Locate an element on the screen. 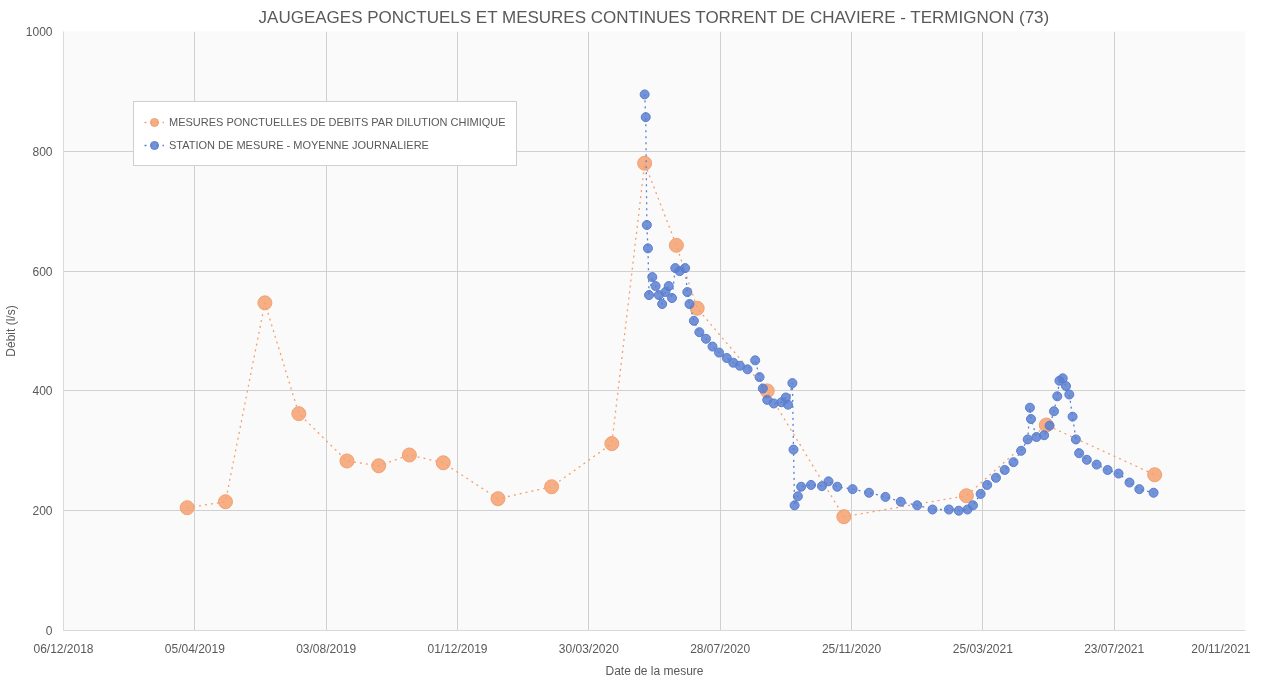 The width and height of the screenshot is (1263, 687). x-tick-label: 28/07/2020 is located at coordinates (720, 648).